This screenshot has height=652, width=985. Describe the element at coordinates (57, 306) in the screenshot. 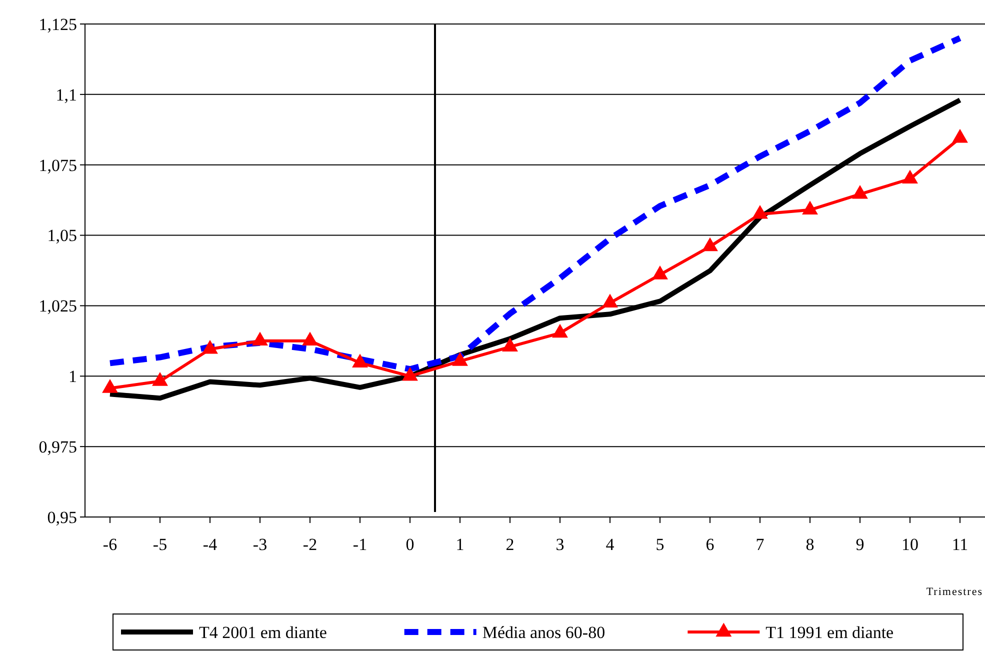

I see `y-tick-label: 1,025` at that location.